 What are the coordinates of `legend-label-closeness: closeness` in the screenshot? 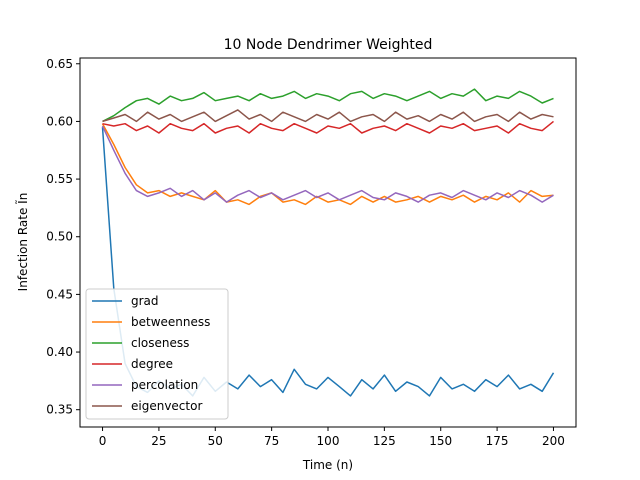 It's located at (160, 343).